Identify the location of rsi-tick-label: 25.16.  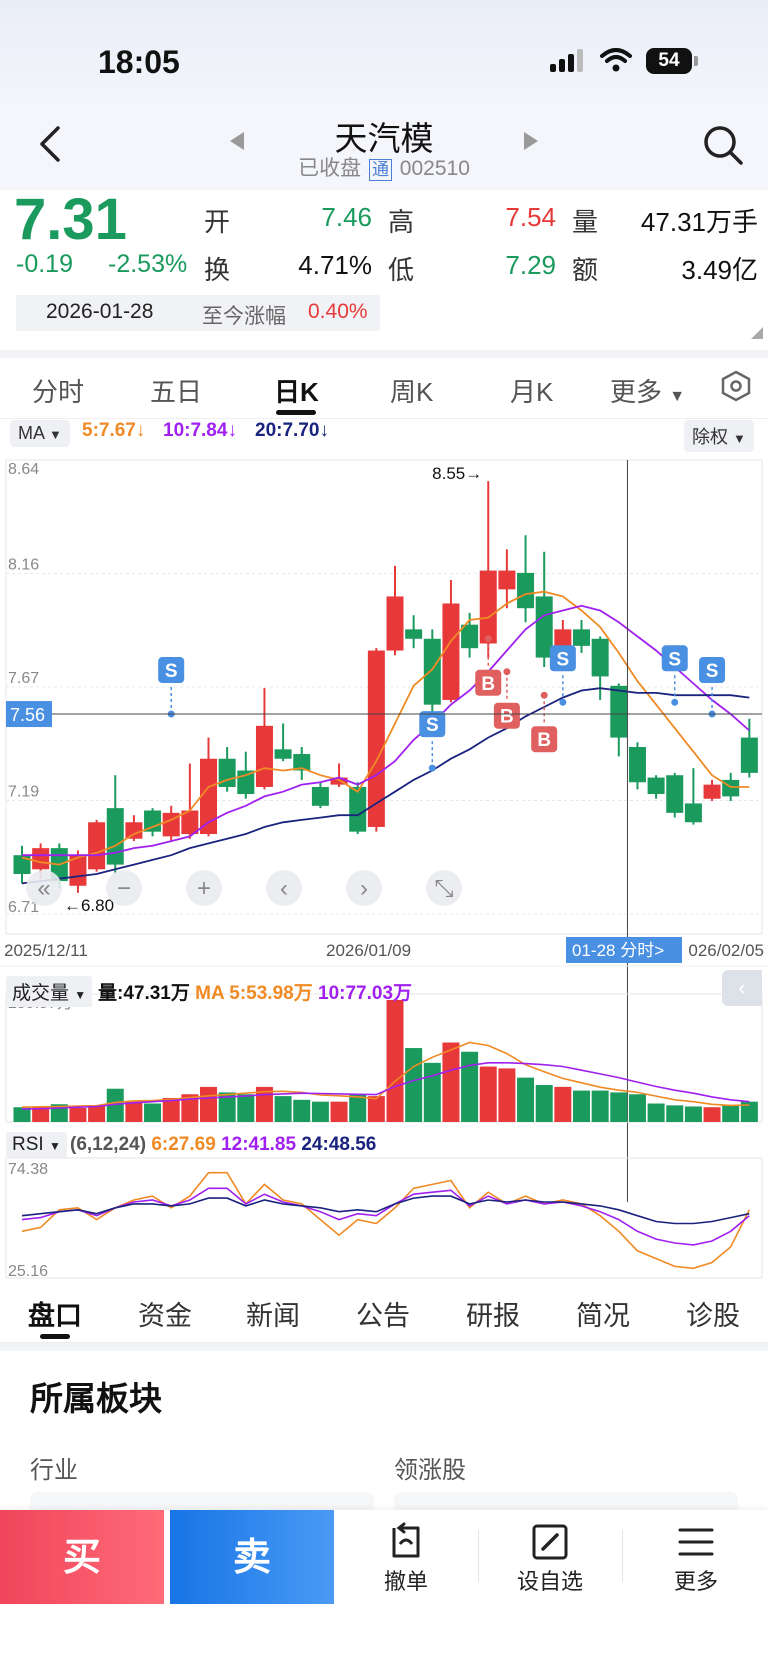
(28, 1271).